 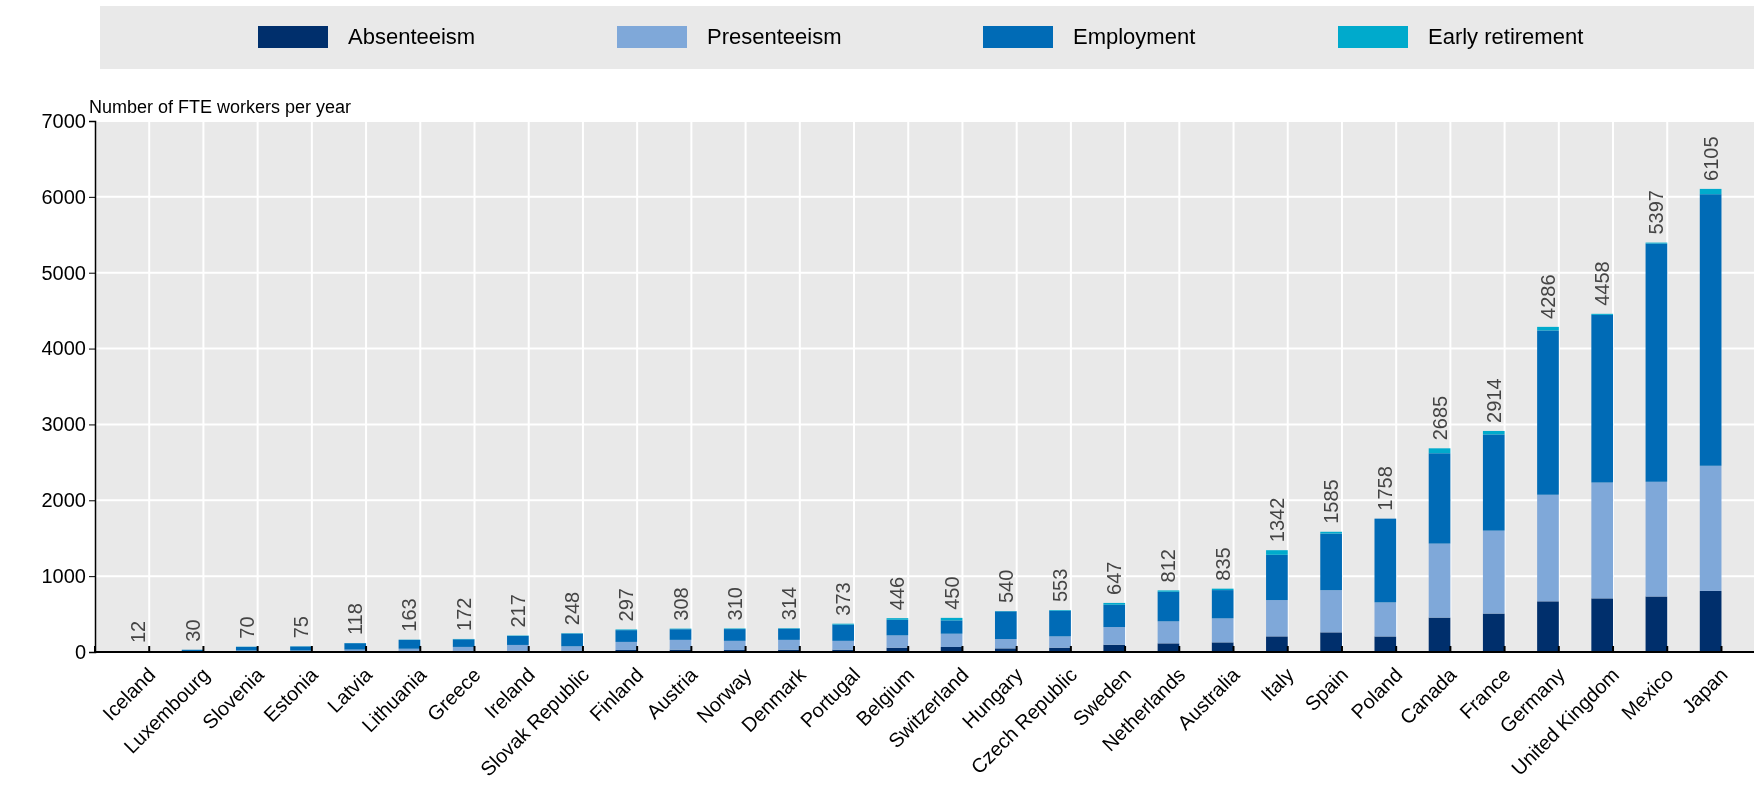 I want to click on total-label: 163, so click(x=409, y=615).